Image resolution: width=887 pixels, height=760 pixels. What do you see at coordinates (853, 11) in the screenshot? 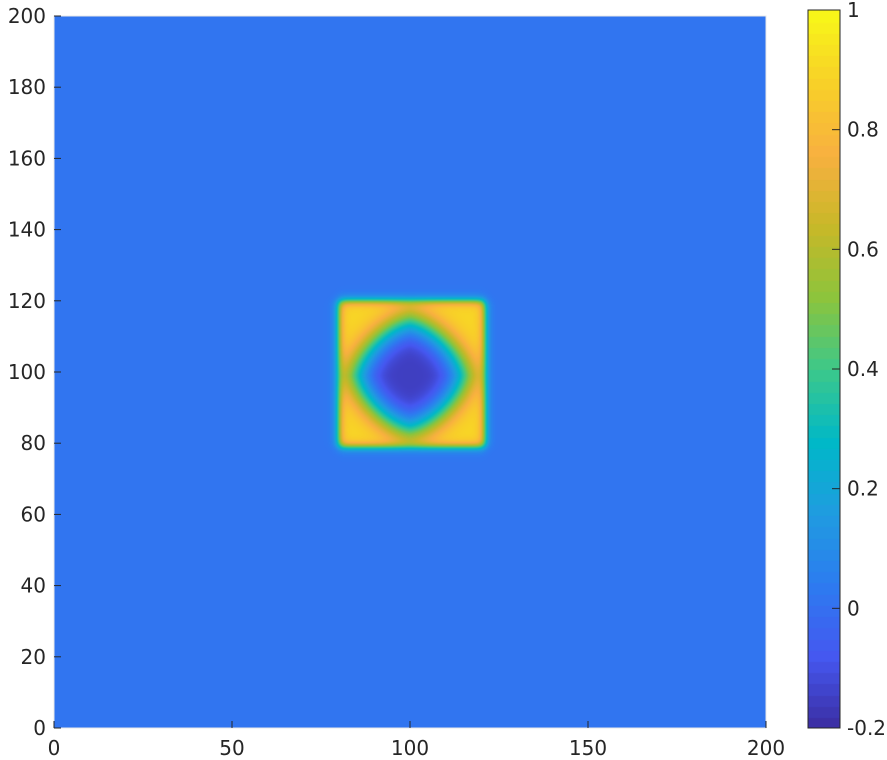
I see `colorbar-tick-label: 1` at bounding box center [853, 11].